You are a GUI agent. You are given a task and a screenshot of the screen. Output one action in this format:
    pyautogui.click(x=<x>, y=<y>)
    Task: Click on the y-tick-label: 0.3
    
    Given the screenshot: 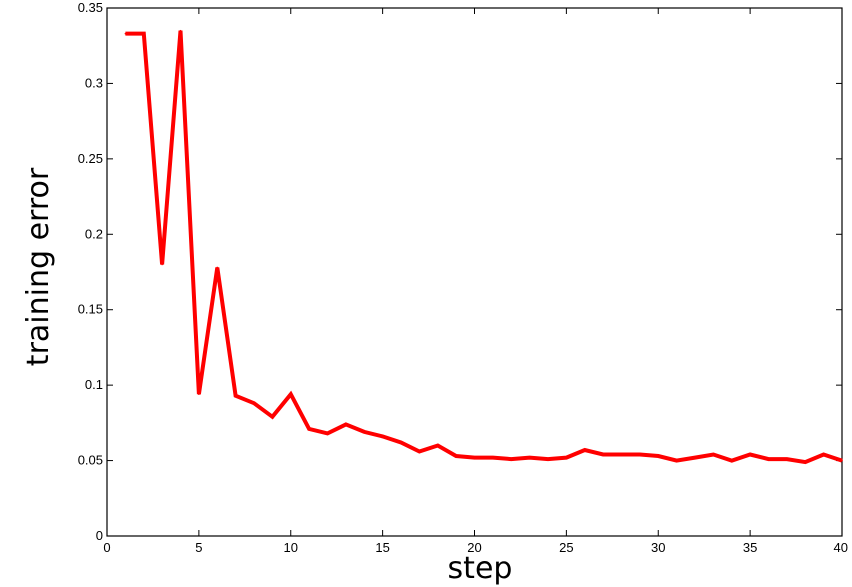 What is the action you would take?
    pyautogui.click(x=94, y=82)
    